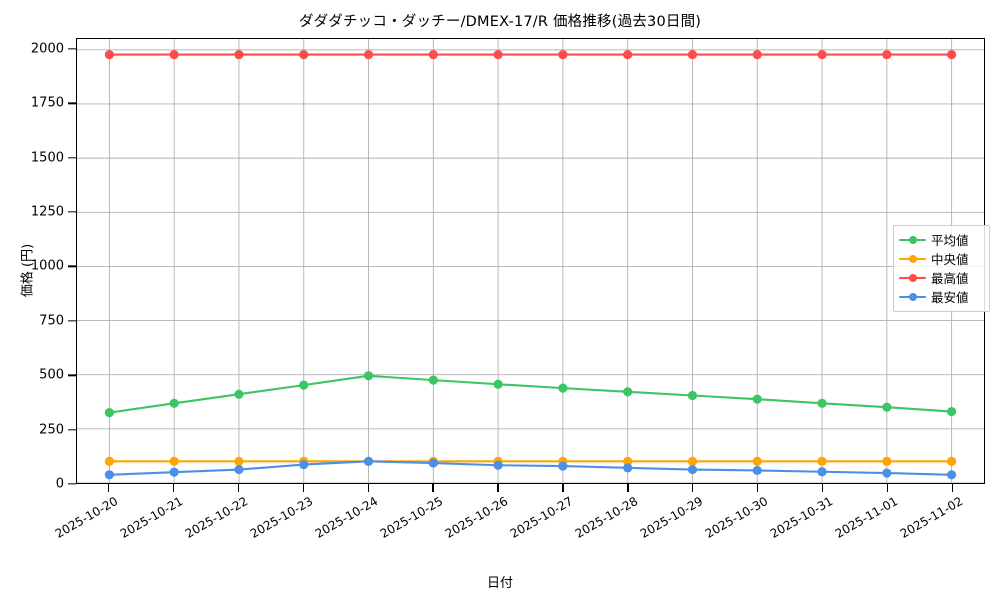 This screenshot has width=1000, height=606. I want to click on legend-item-2: 最高値, so click(941, 277).